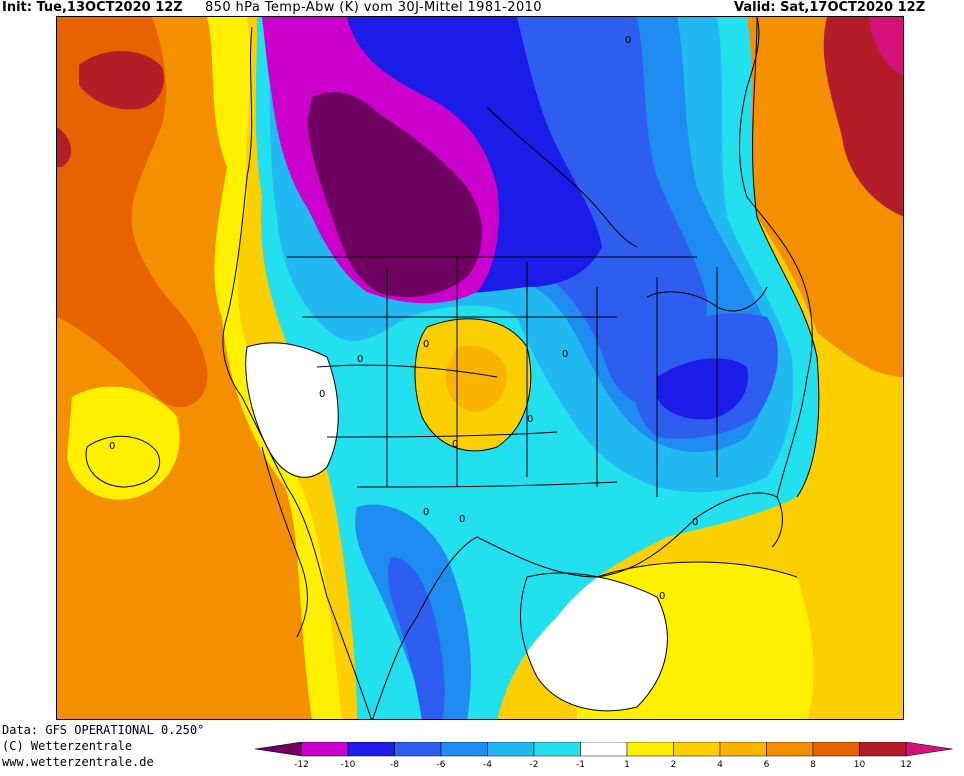 This screenshot has width=964, height=776. Describe the element at coordinates (886, 46) in the screenshot. I see `canada-magenta-core` at that location.